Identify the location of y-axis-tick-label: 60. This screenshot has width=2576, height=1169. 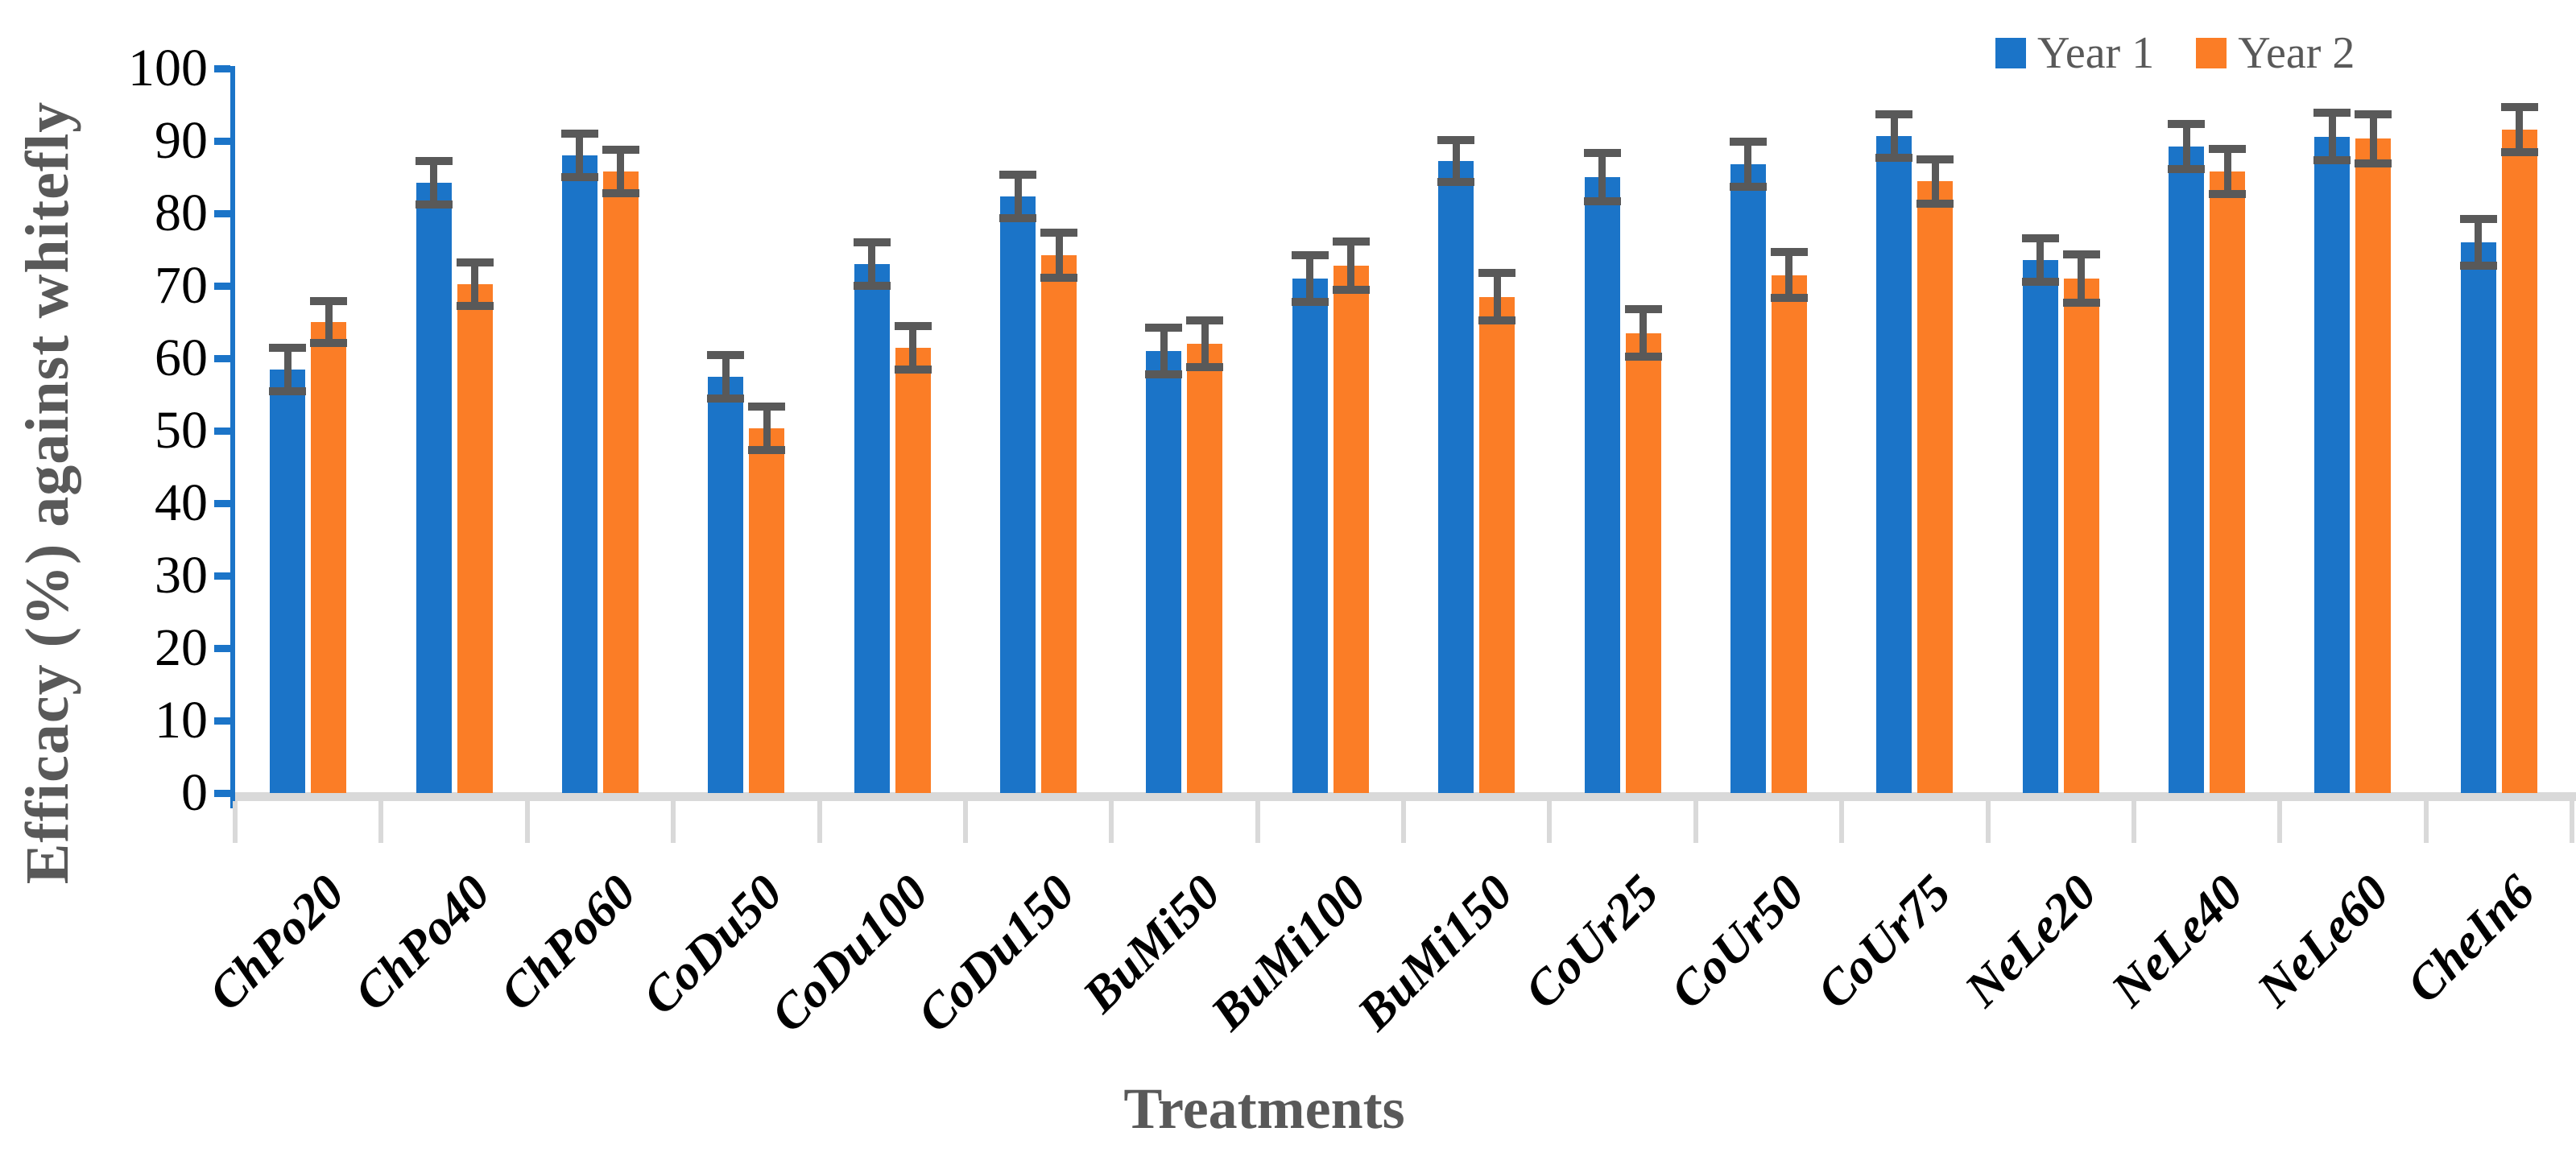
(182, 357).